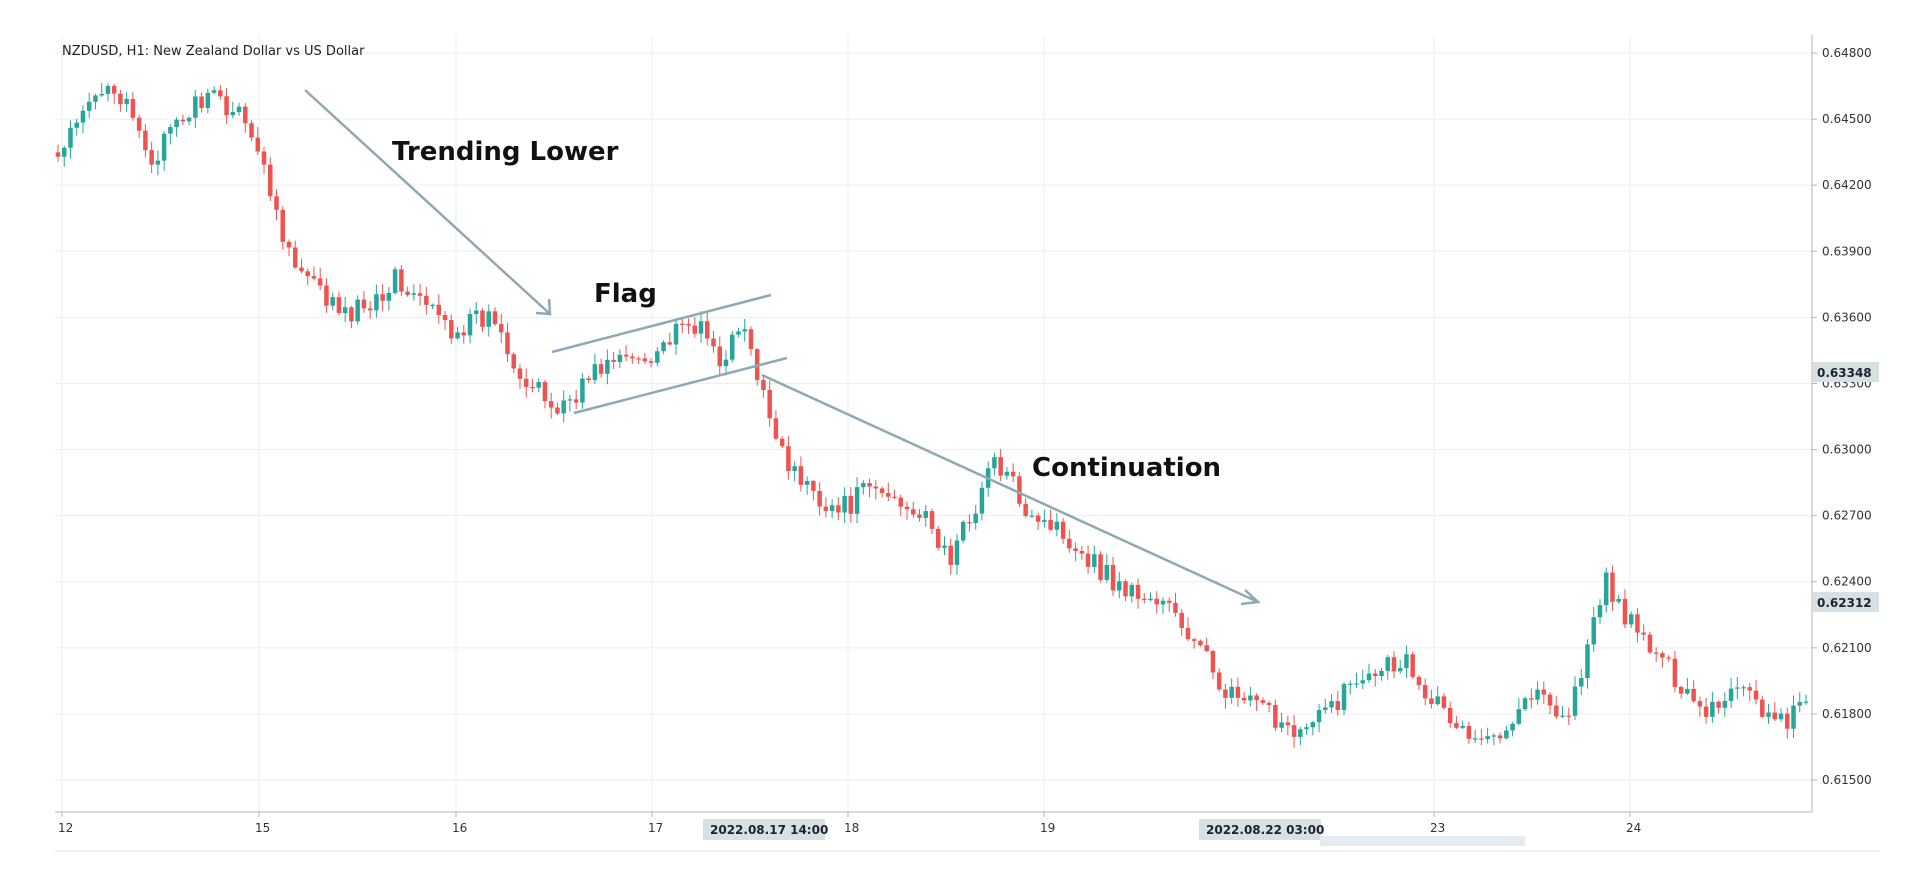 The image size is (1920, 883). I want to click on flag-channel, so click(669, 354).